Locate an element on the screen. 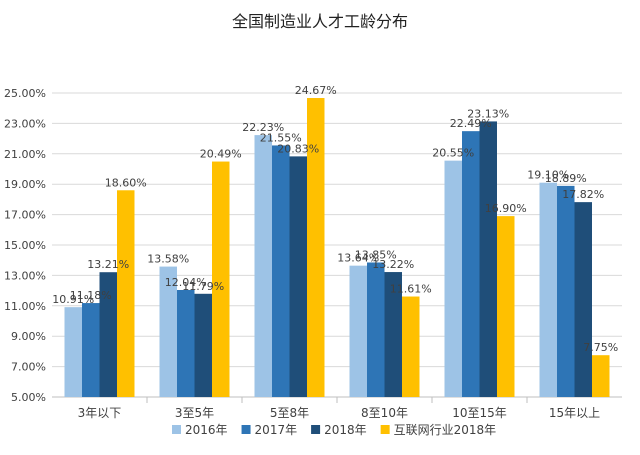 The width and height of the screenshot is (640, 455). legend-label: 2017年 is located at coordinates (276, 430).